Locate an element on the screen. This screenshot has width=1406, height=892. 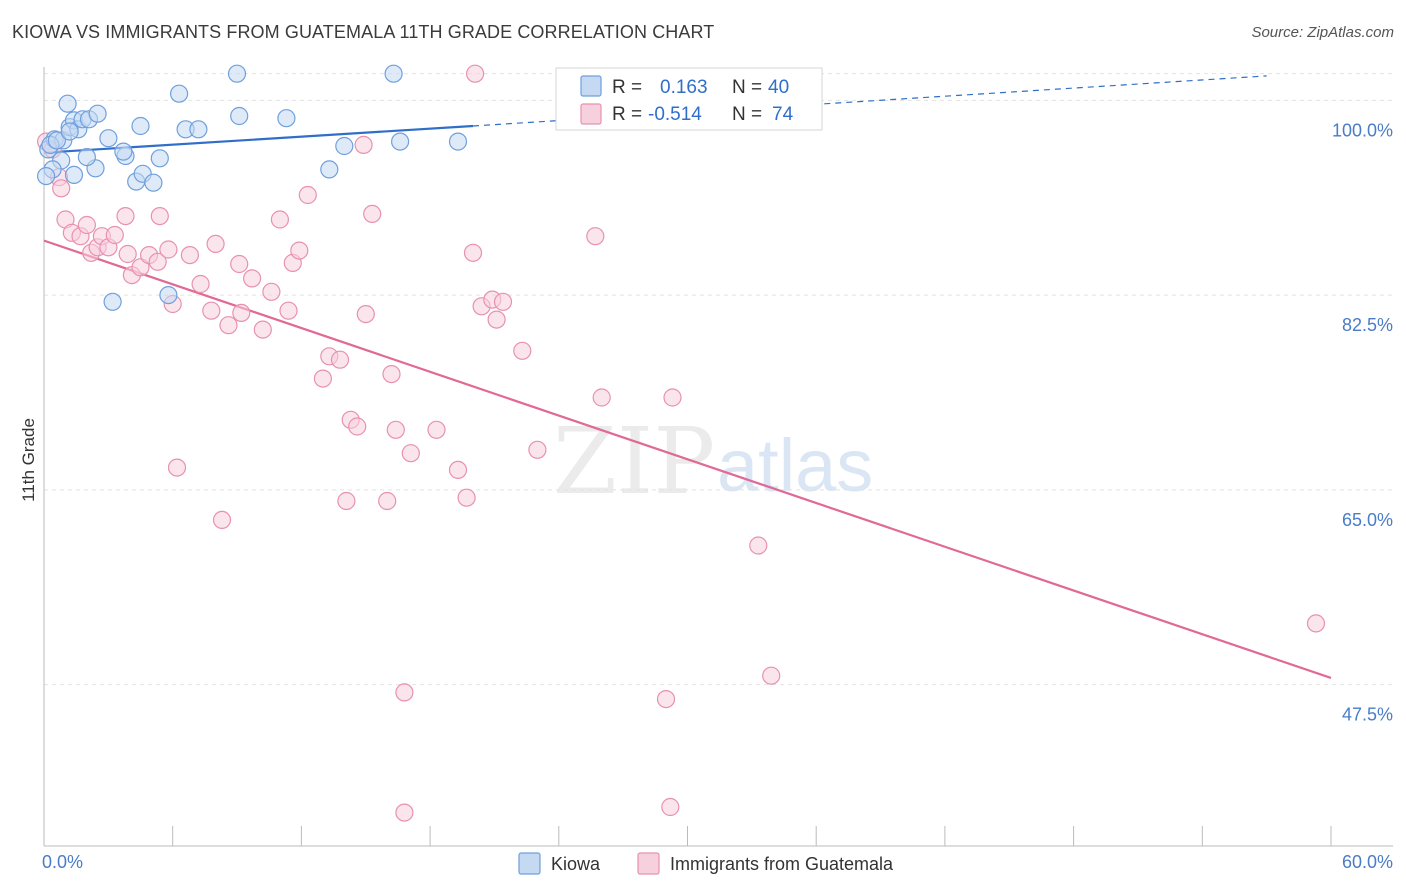
watermark-atlas: atlas is located at coordinates (795, 465).